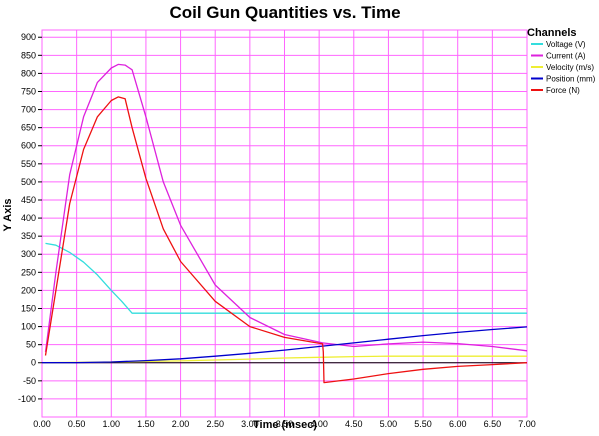 The image size is (599, 436). Describe the element at coordinates (33, 363) in the screenshot. I see `y-tick-label: 0` at that location.